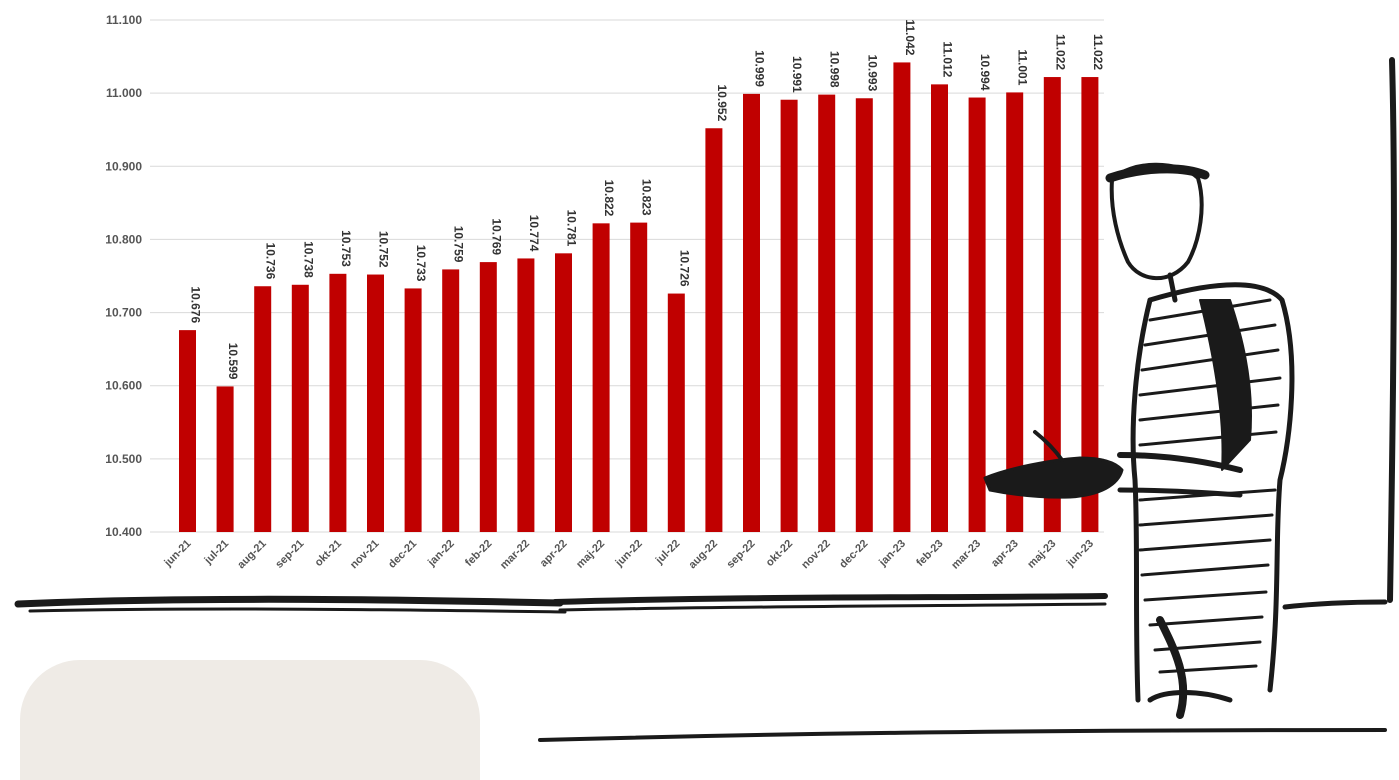 Image resolution: width=1399 pixels, height=780 pixels. I want to click on x-tick-label: maj-23, so click(1041, 554).